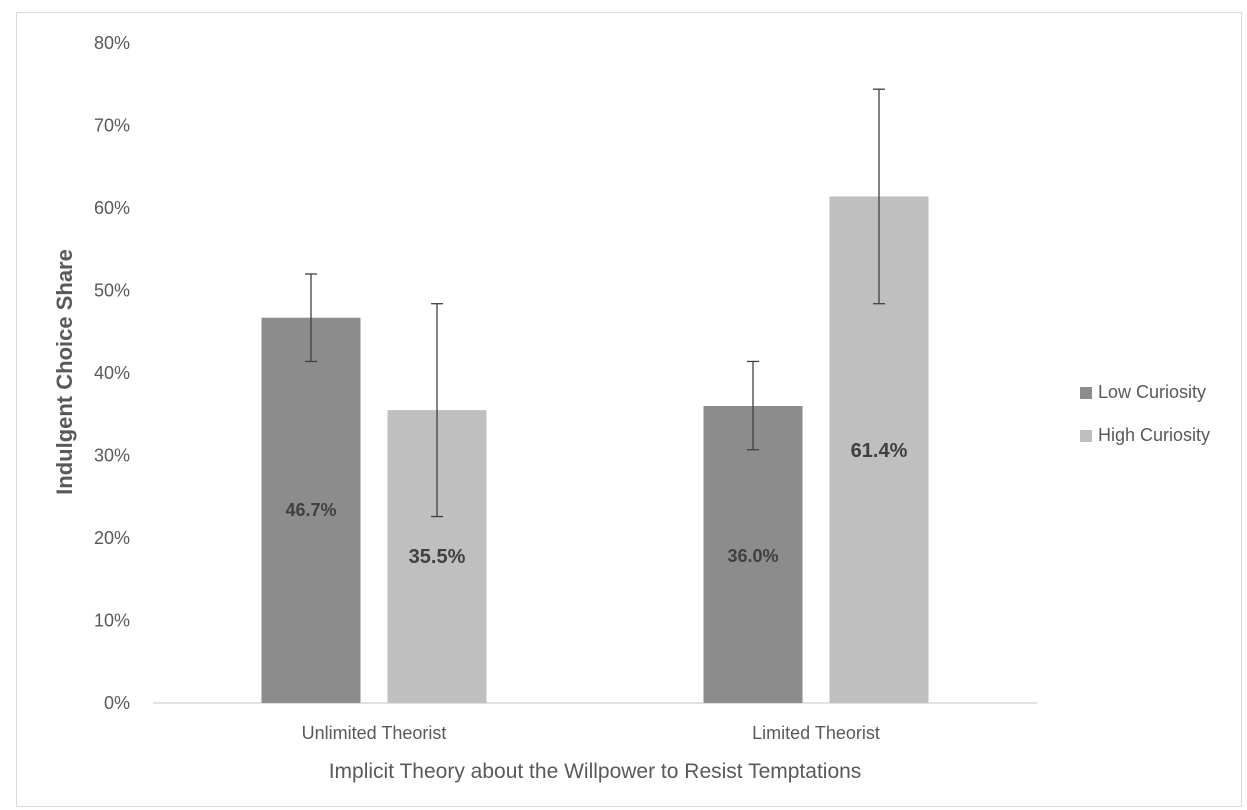 The height and width of the screenshot is (810, 1247). Describe the element at coordinates (112, 291) in the screenshot. I see `y-tick-label: 50%` at that location.